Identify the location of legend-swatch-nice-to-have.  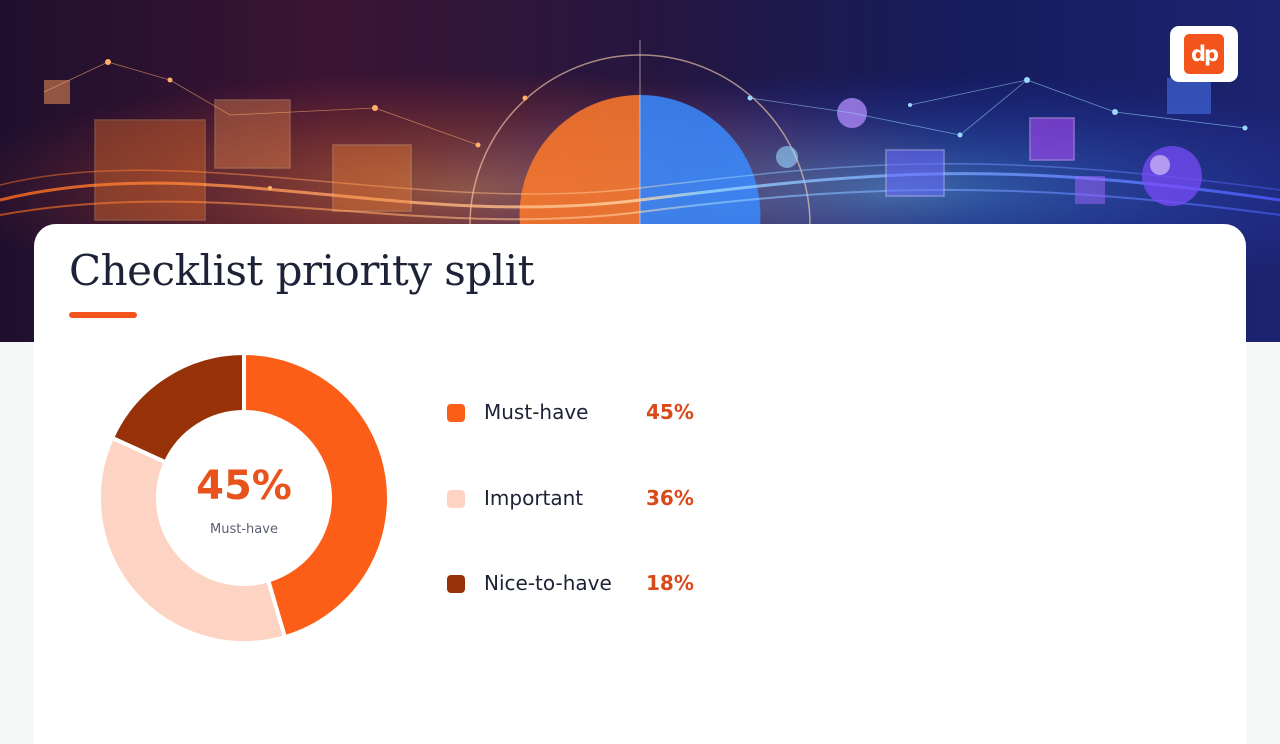
(456, 584).